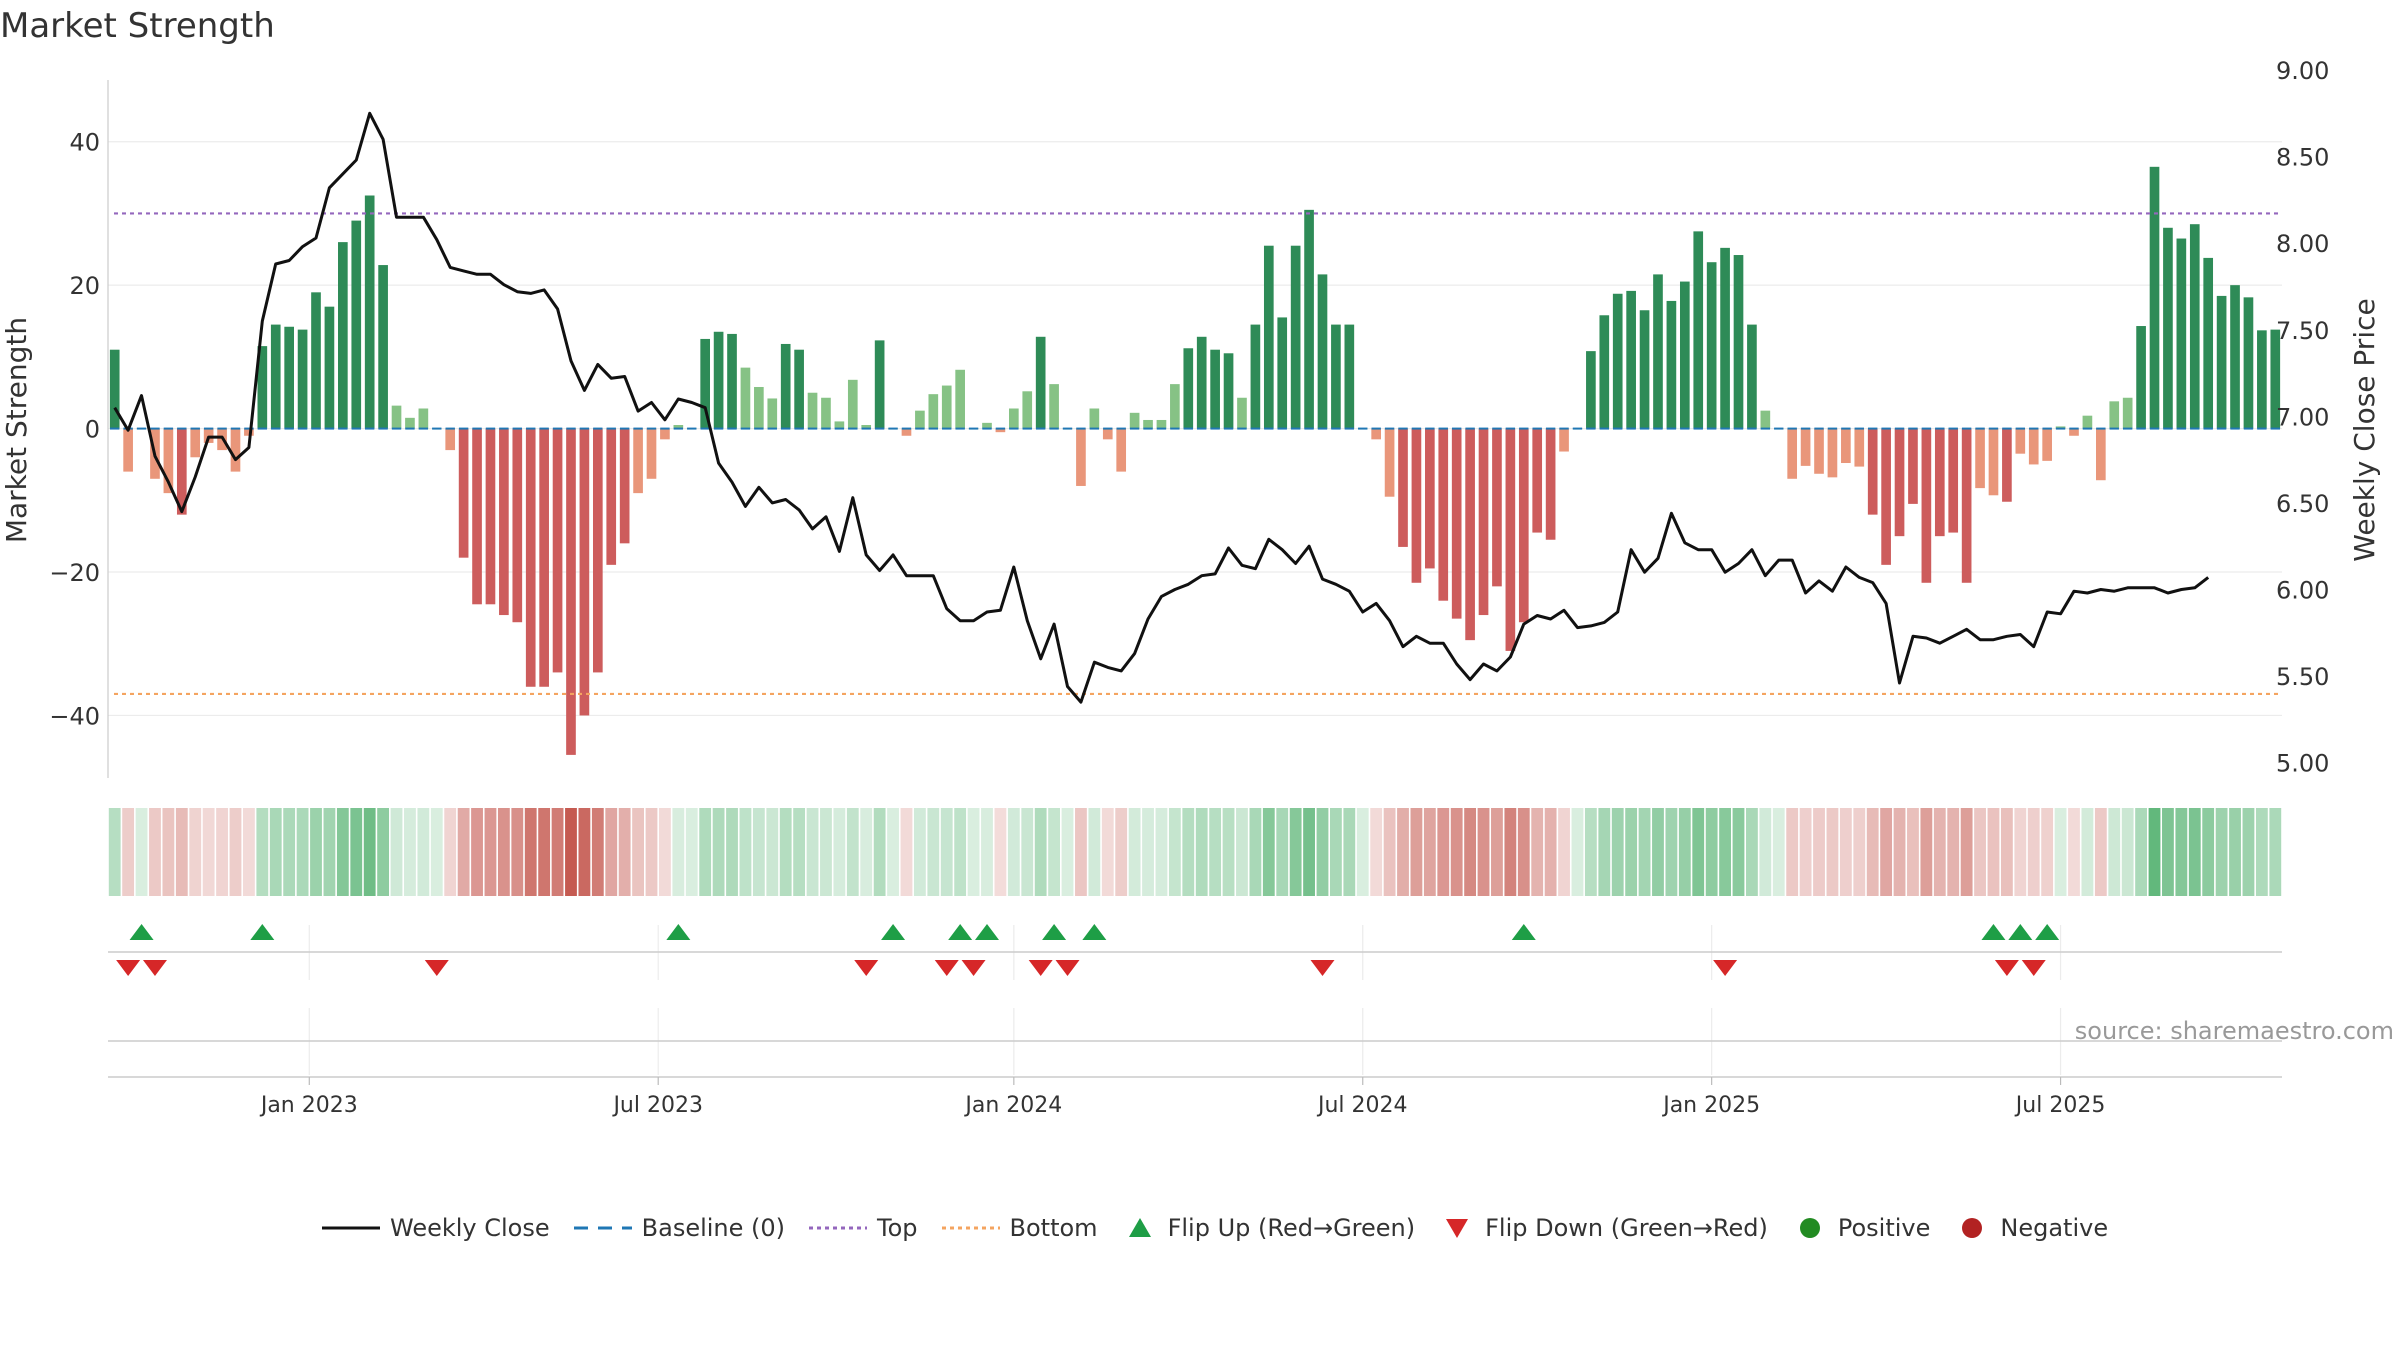 The width and height of the screenshot is (2400, 1350). What do you see at coordinates (713, 1228) in the screenshot?
I see `legend-label: Baseline (0)` at bounding box center [713, 1228].